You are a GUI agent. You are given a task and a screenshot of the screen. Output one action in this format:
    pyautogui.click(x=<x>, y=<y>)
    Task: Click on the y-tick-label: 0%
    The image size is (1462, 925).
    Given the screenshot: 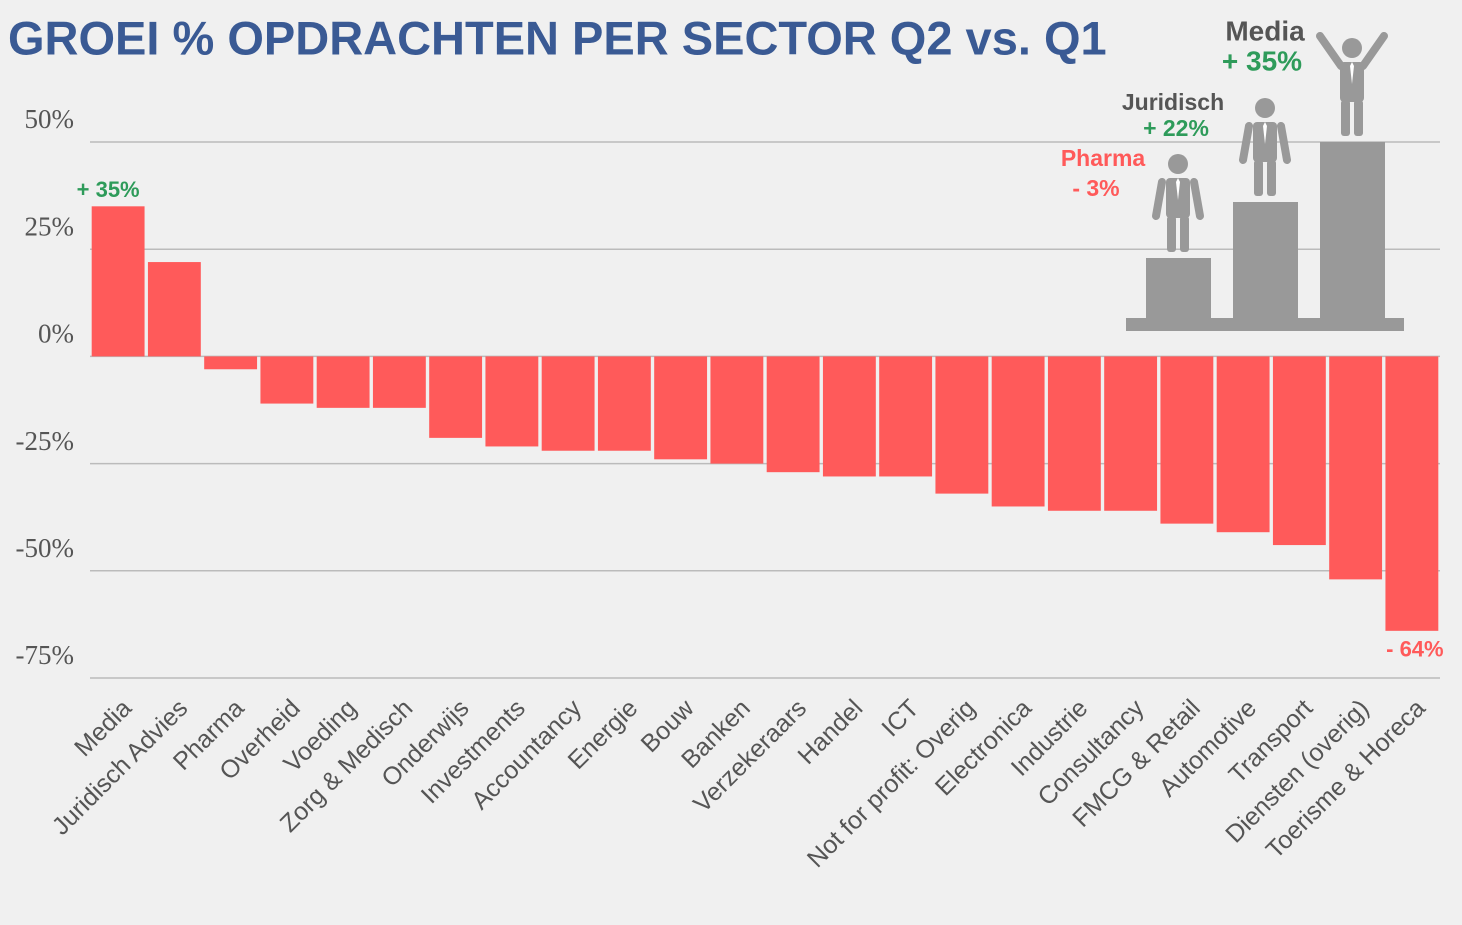 What is the action you would take?
    pyautogui.click(x=56, y=334)
    